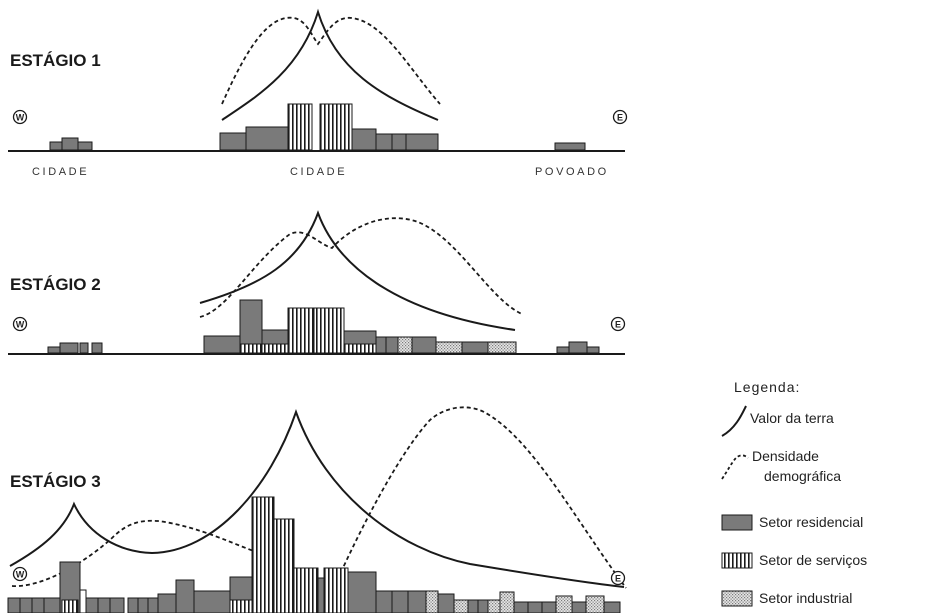 This screenshot has width=925, height=613. I want to click on stage-1-east-compass: E, so click(620, 117).